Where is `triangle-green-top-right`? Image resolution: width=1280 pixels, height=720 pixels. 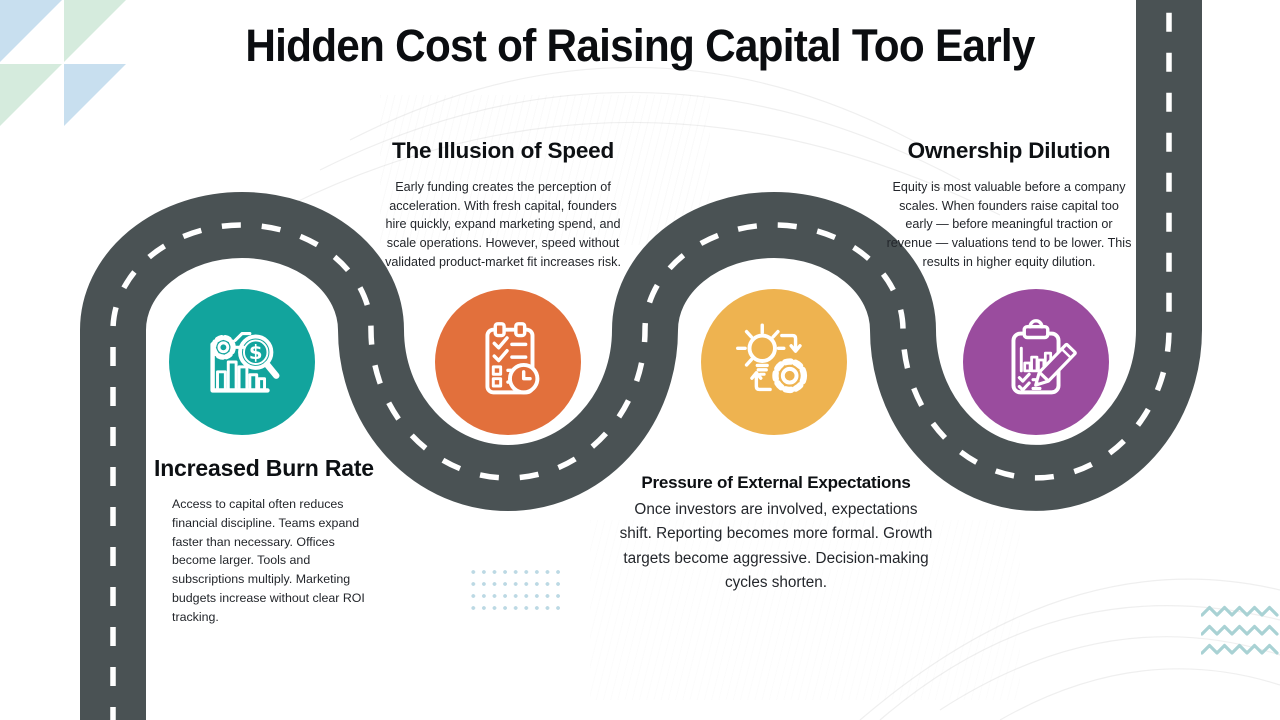
triangle-green-top-right is located at coordinates (95, 31).